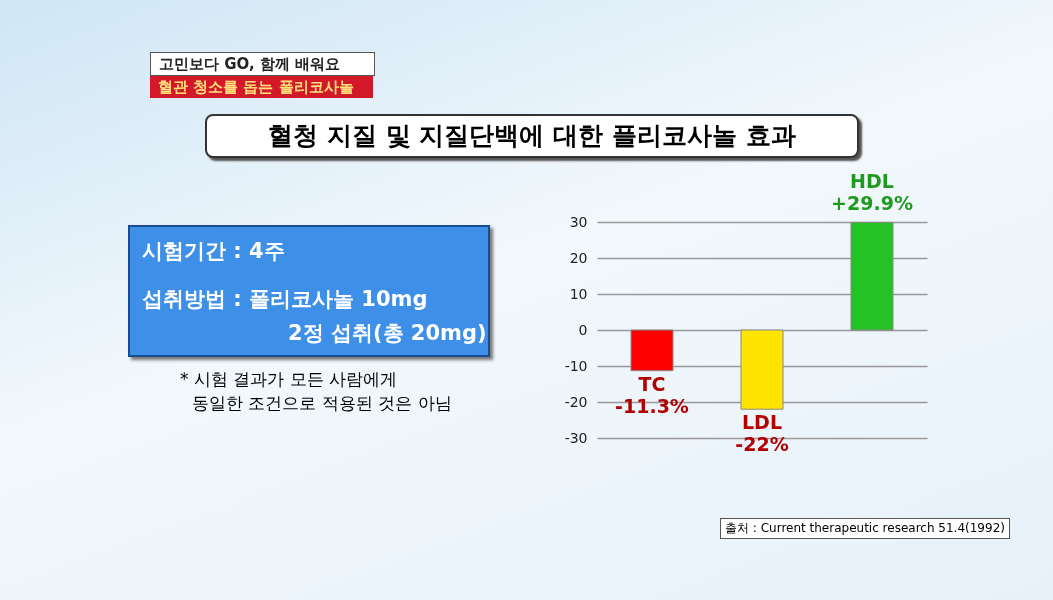  Describe the element at coordinates (583, 329) in the screenshot. I see `y-tick-label: 0` at that location.